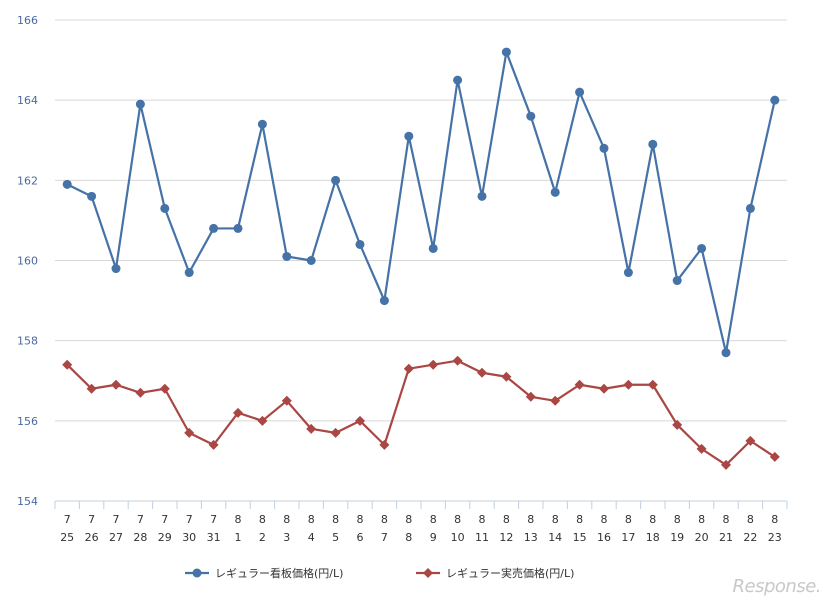 The height and width of the screenshot is (605, 829). I want to click on x-tick-label-day: 3, so click(286, 537).